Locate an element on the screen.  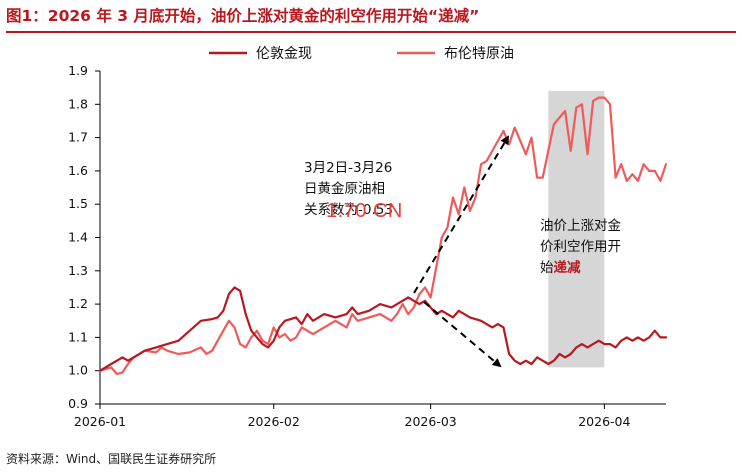
y-tick-label: 1.0 is located at coordinates (78, 370).